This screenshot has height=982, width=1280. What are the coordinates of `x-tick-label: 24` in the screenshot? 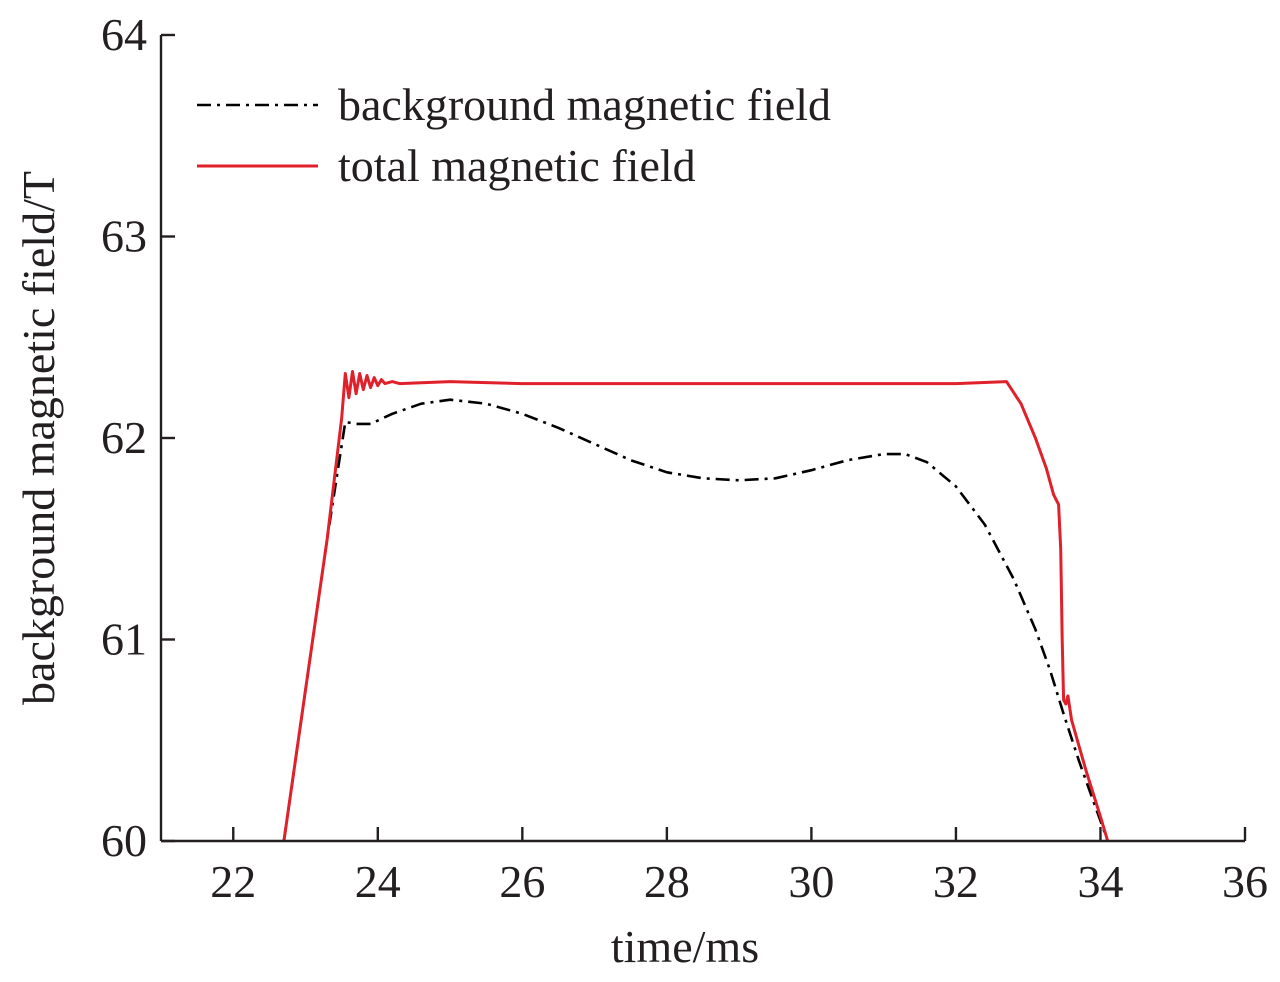 It's located at (378, 881).